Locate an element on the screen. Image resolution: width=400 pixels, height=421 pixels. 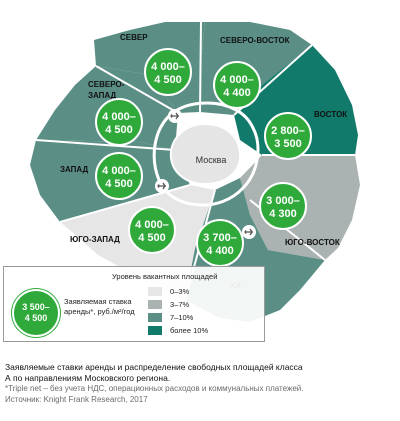
ring-road is located at coordinates (206, 154).